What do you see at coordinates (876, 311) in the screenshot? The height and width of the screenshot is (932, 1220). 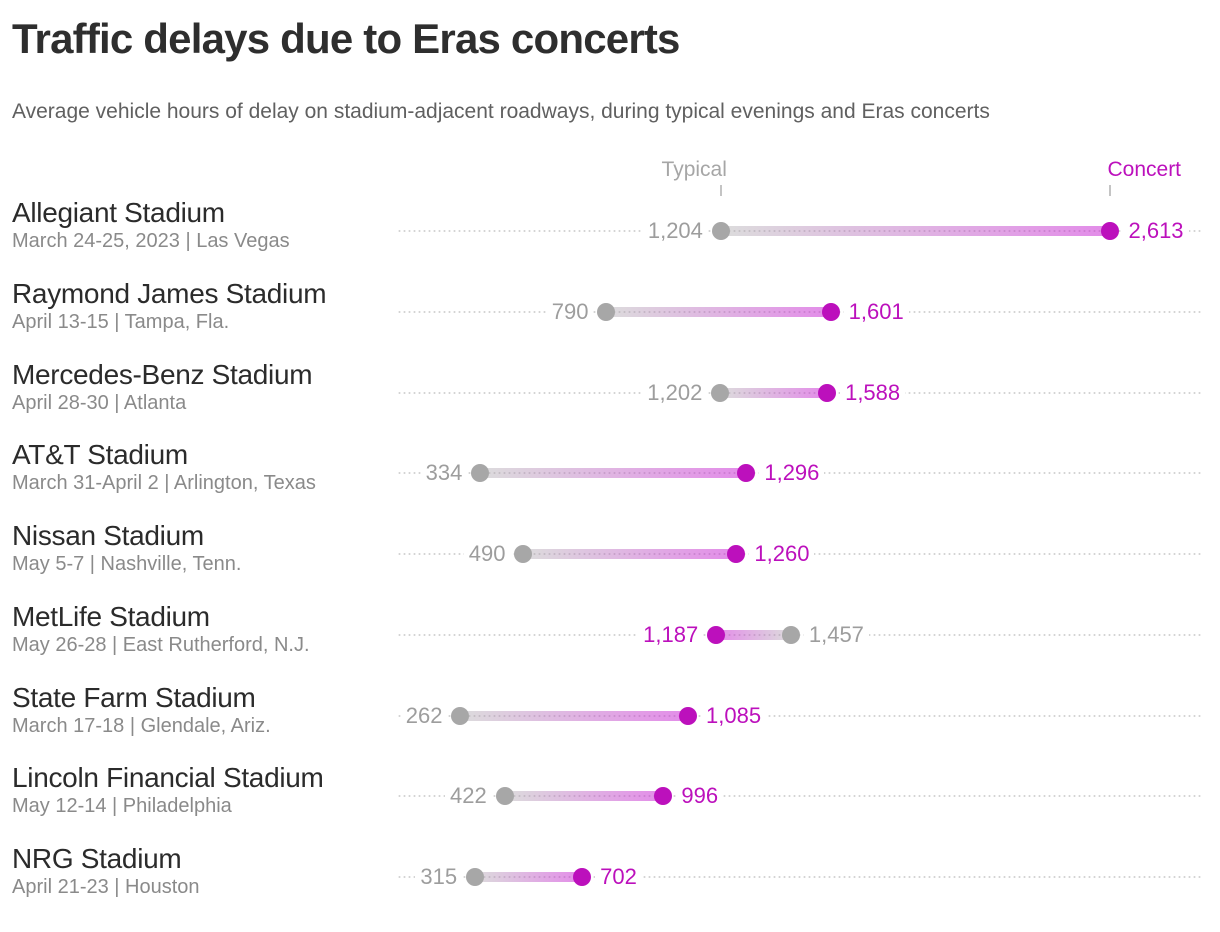 I see `concert-value-label: 1,601` at bounding box center [876, 311].